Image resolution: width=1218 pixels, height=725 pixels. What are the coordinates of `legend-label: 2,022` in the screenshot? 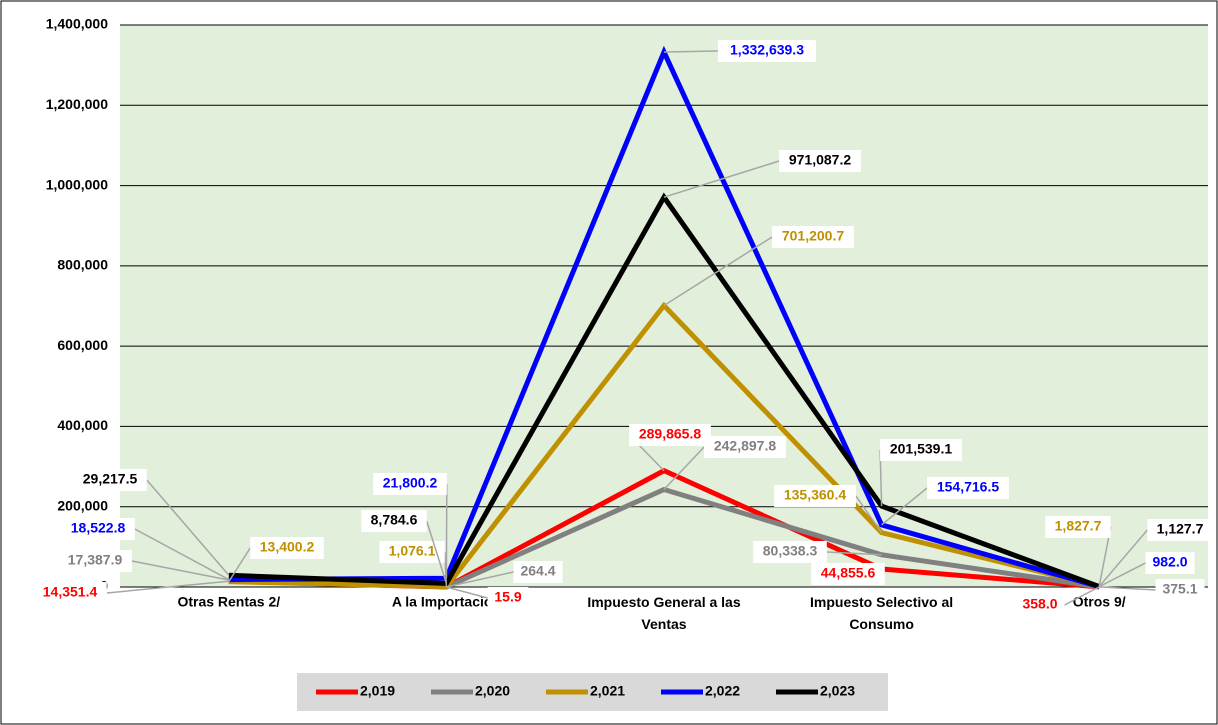 It's located at (722, 691).